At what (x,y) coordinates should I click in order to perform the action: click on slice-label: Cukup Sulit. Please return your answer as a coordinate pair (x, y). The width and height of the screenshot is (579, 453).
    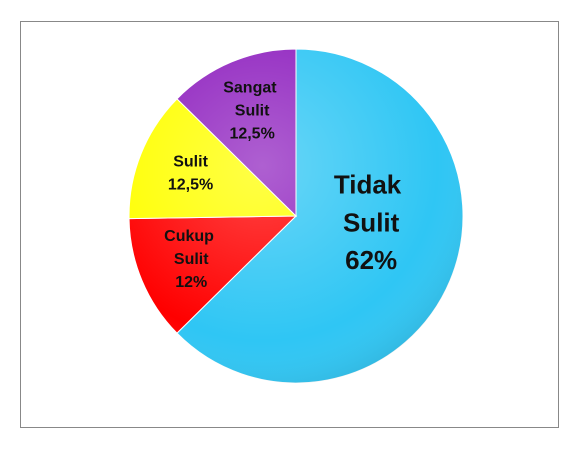
    Looking at the image, I should click on (191, 248).